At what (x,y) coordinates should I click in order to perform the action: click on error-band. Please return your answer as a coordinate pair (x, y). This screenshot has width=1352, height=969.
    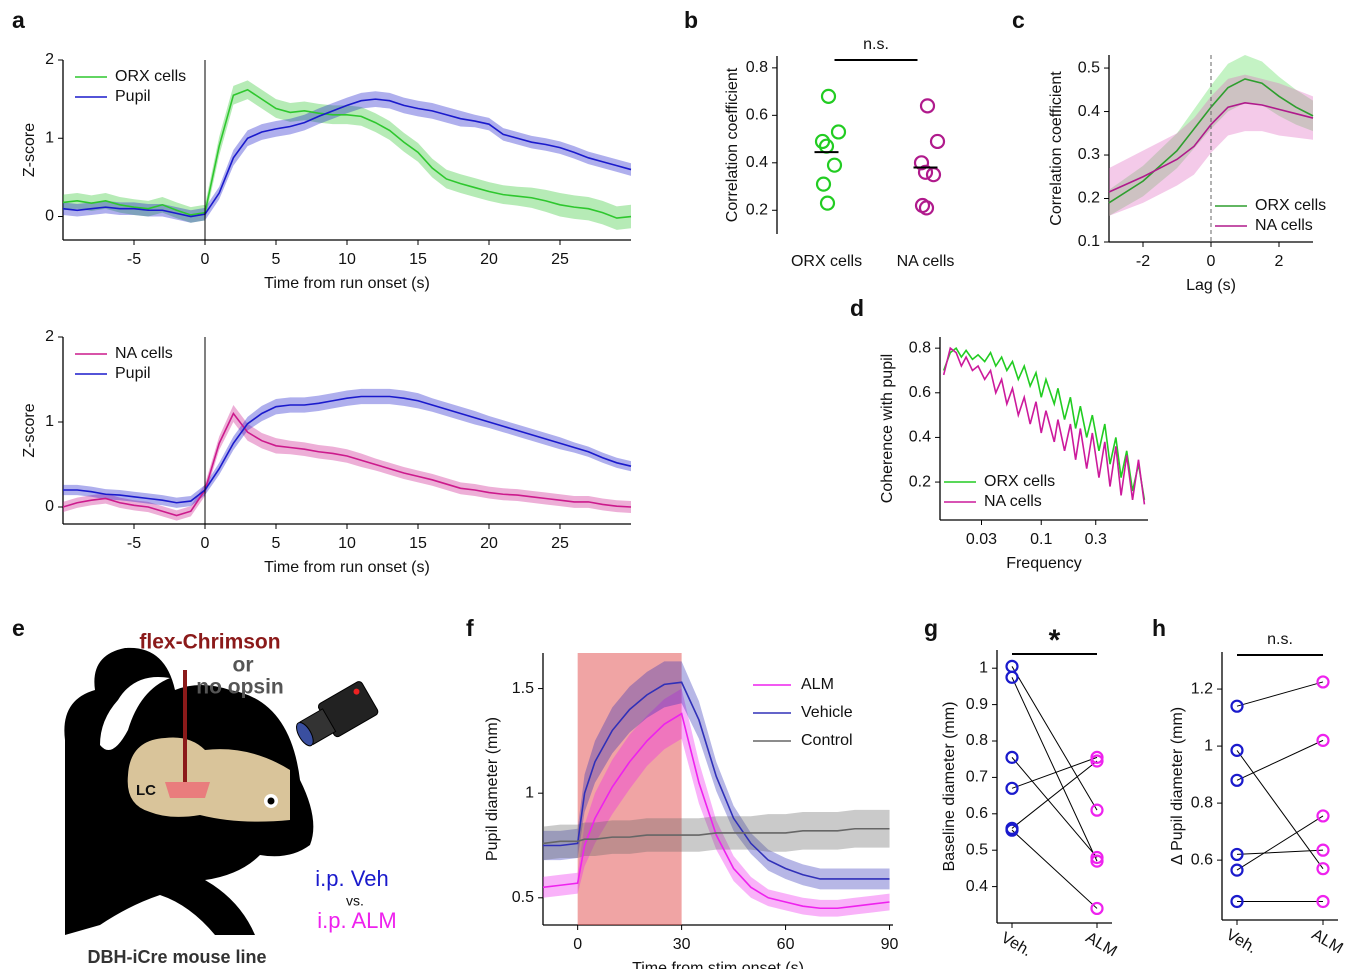
    Looking at the image, I should click on (716, 802).